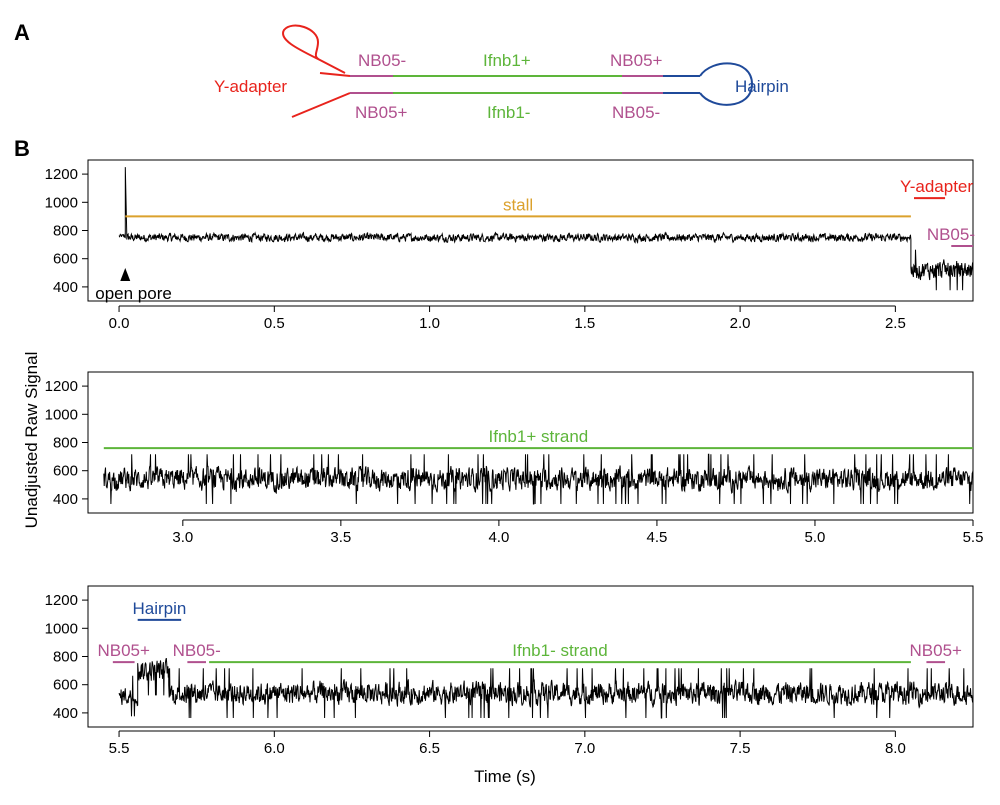 The image size is (1000, 805). Describe the element at coordinates (133, 293) in the screenshot. I see `open-pore-label: open pore` at that location.